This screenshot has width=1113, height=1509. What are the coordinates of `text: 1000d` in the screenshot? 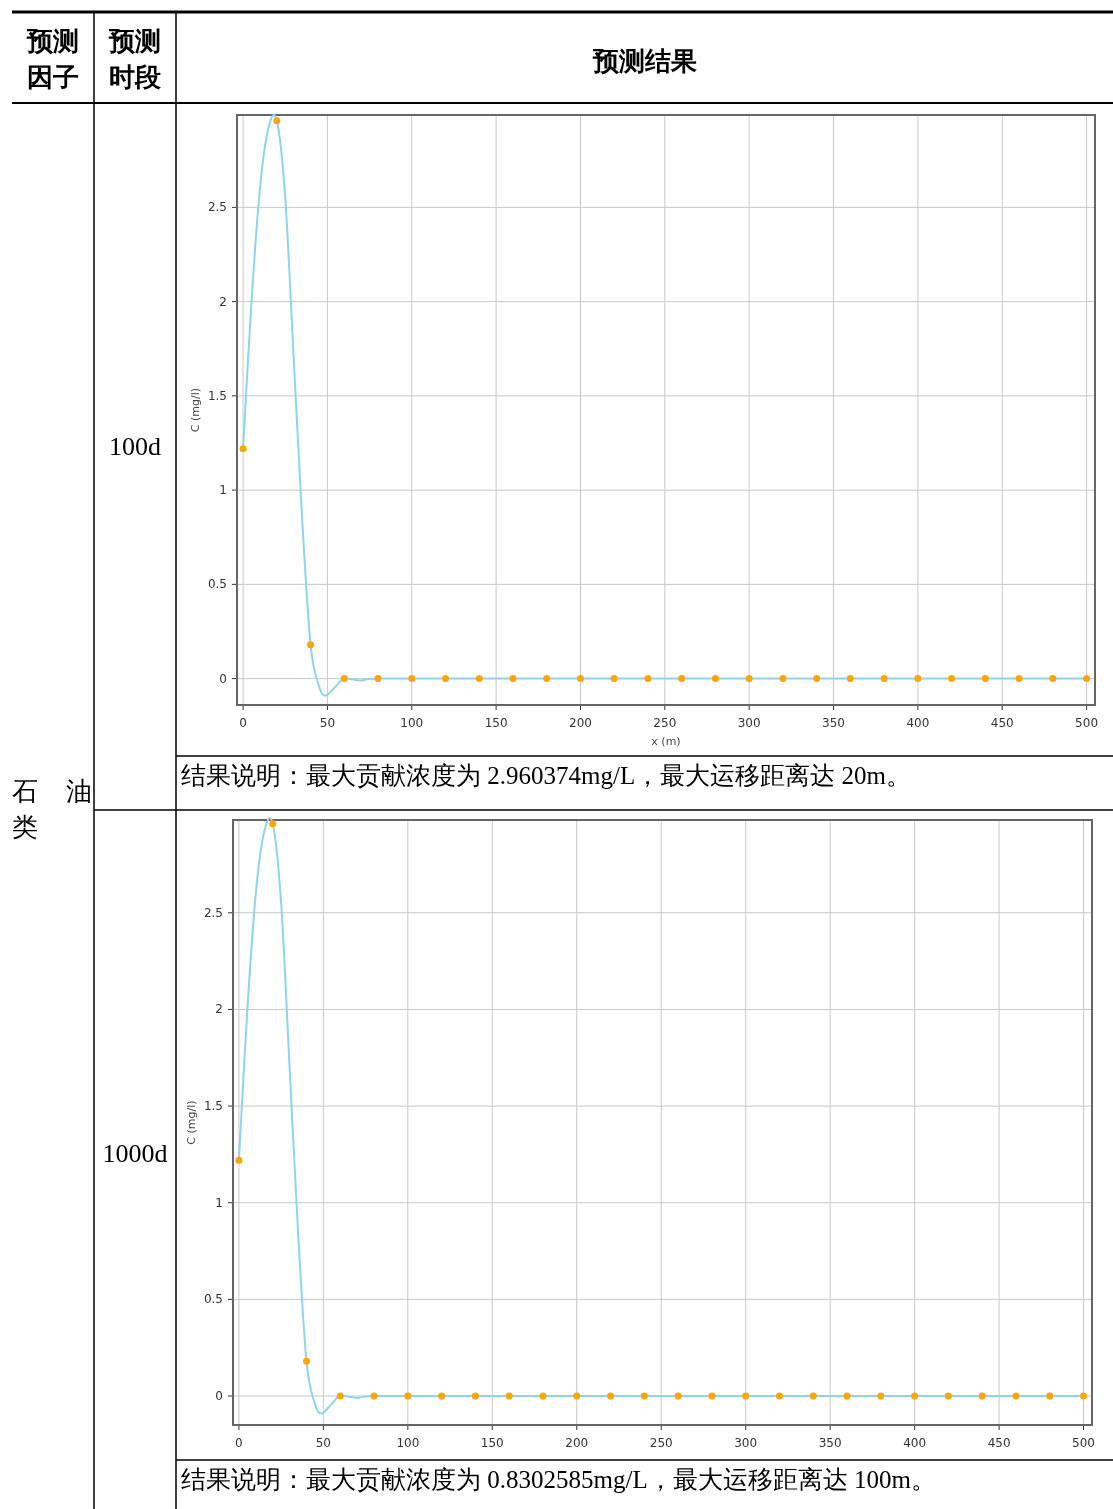 It's located at (135, 1153).